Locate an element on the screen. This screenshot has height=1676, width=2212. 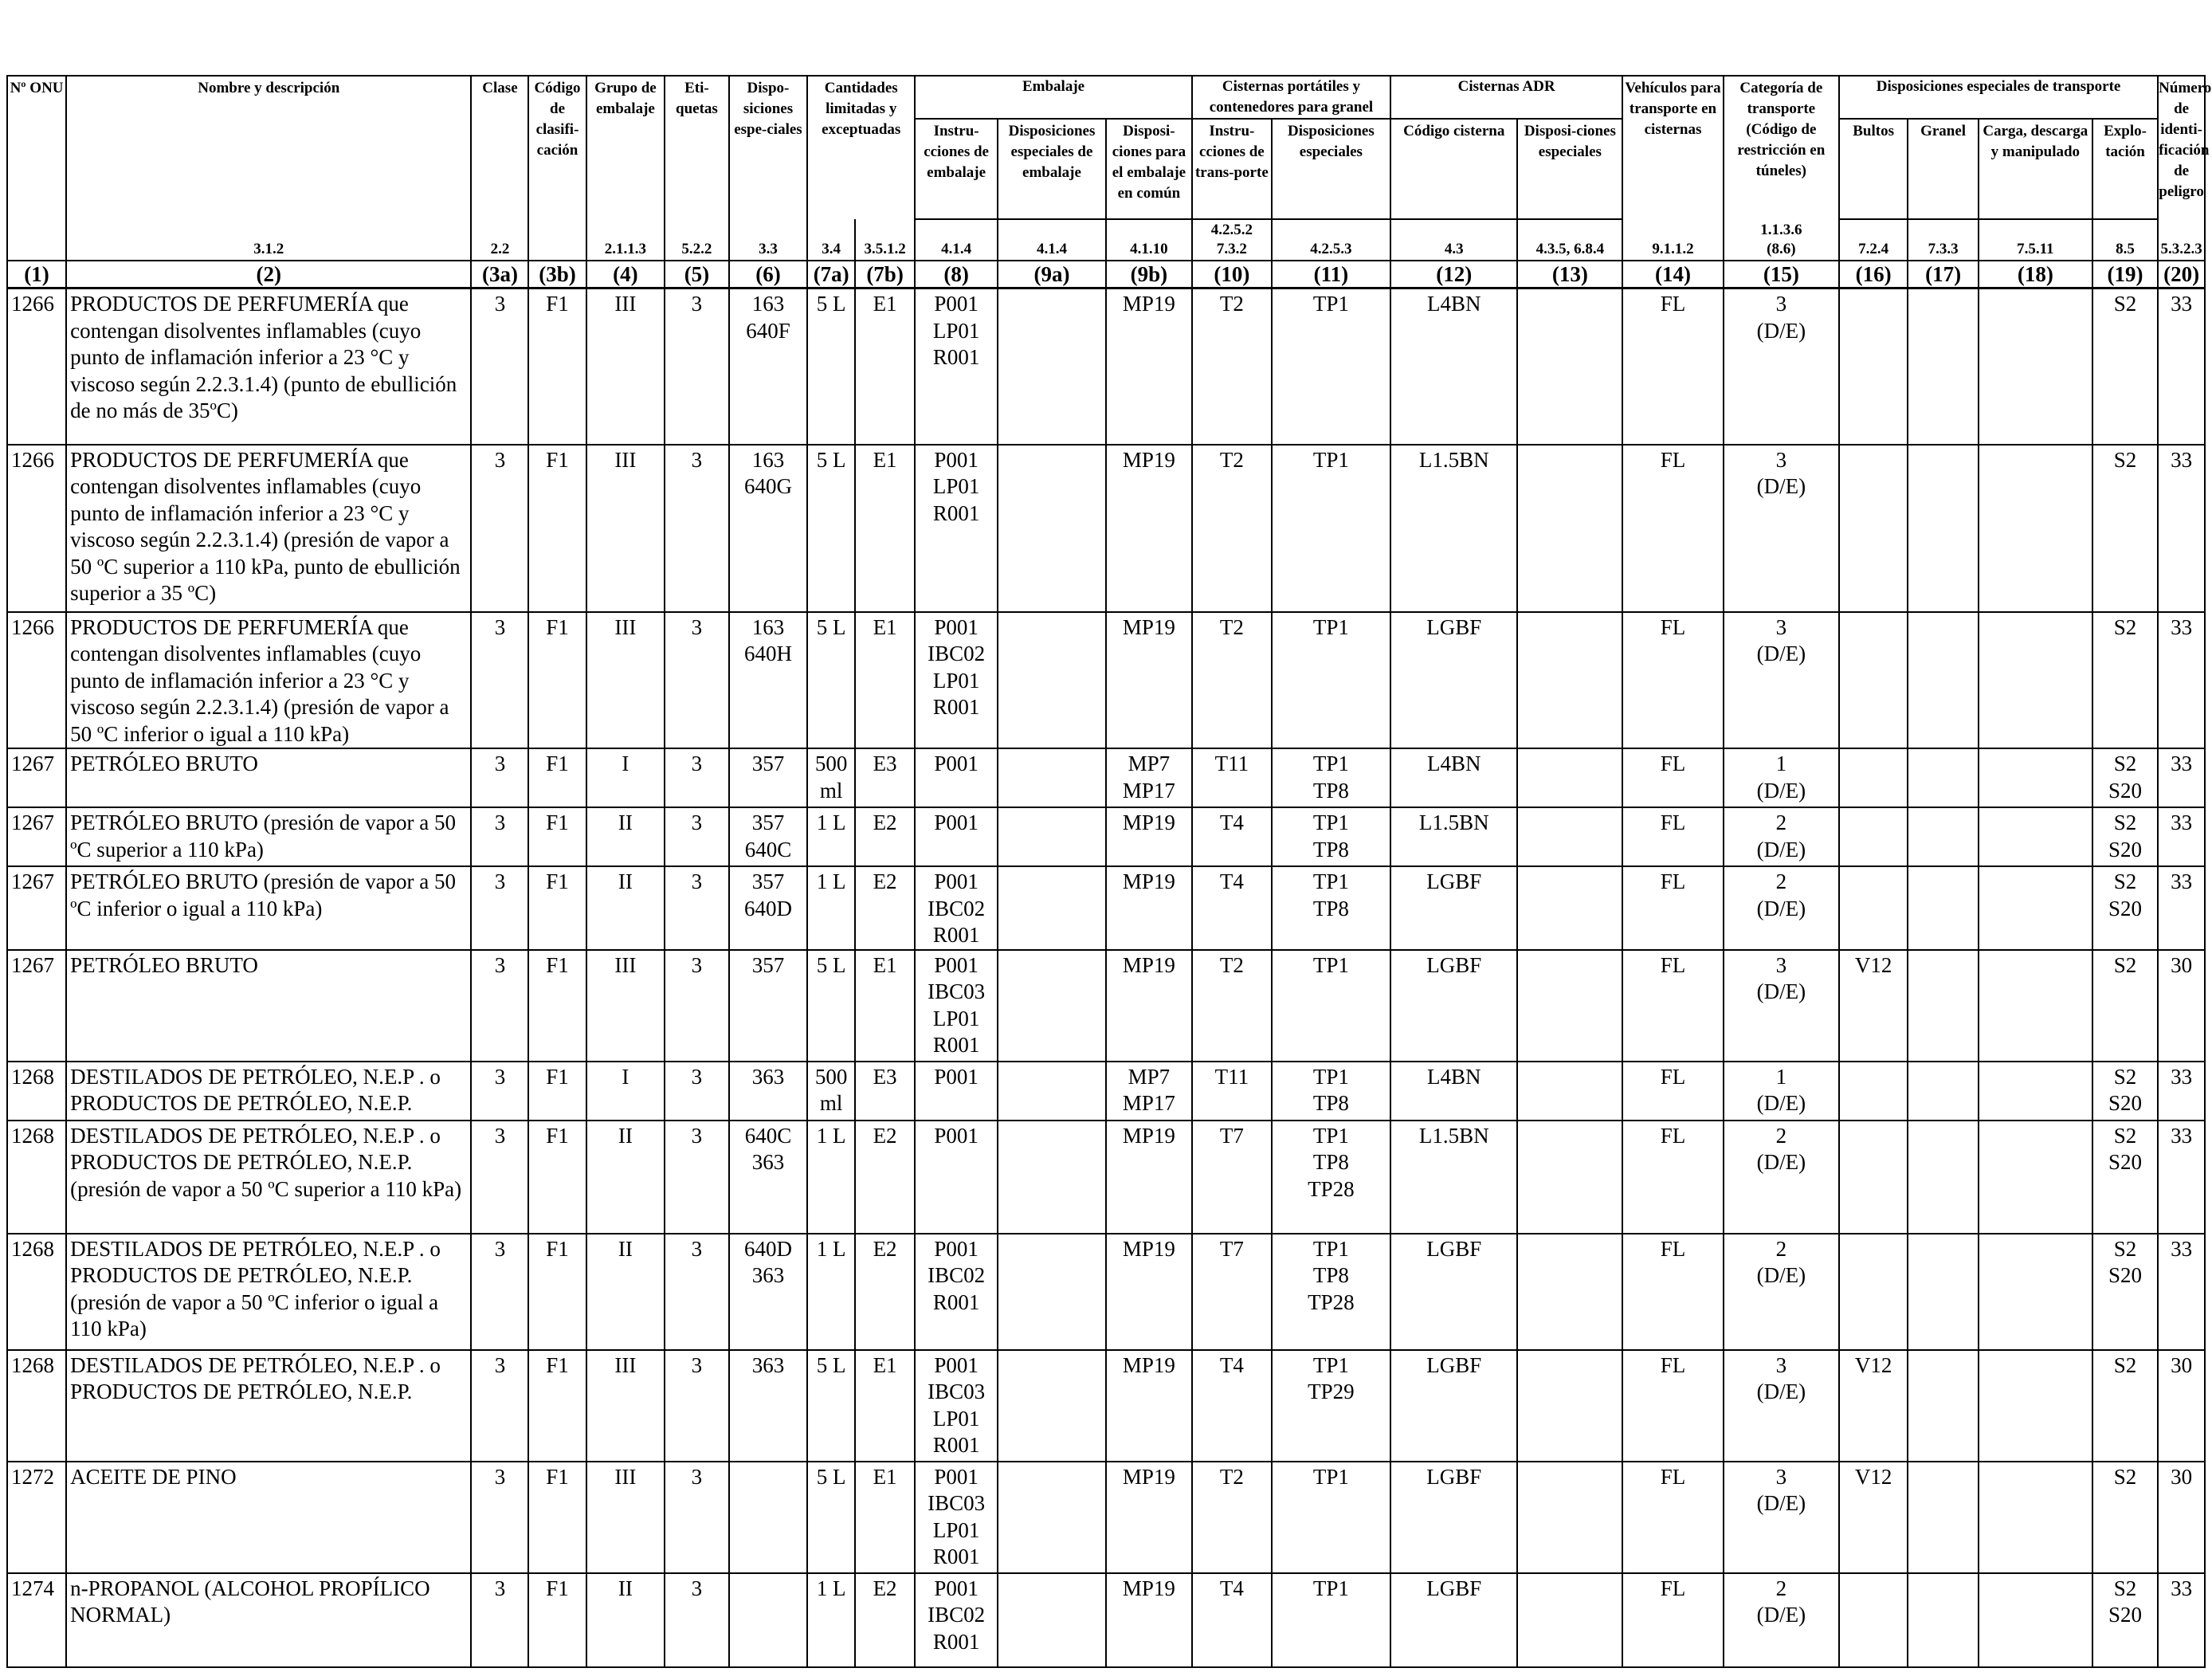
cell-emb-disp is located at coordinates (1052, 837).